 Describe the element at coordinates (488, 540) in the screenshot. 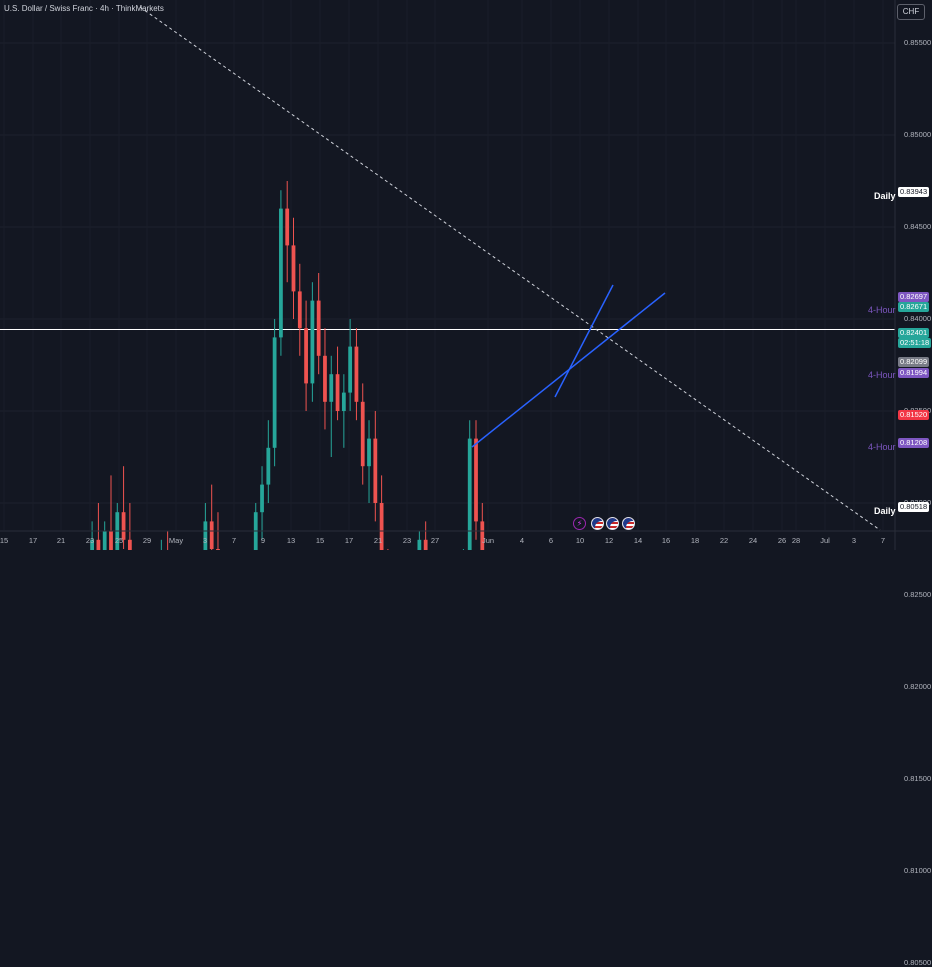

I see `time-tick-label: Jun` at that location.